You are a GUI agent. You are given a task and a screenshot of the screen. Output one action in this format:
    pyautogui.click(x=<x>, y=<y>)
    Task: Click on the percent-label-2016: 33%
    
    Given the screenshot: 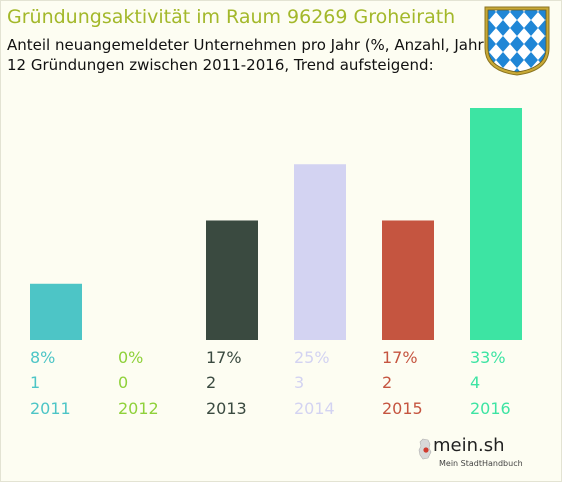 What is the action you would take?
    pyautogui.click(x=488, y=357)
    